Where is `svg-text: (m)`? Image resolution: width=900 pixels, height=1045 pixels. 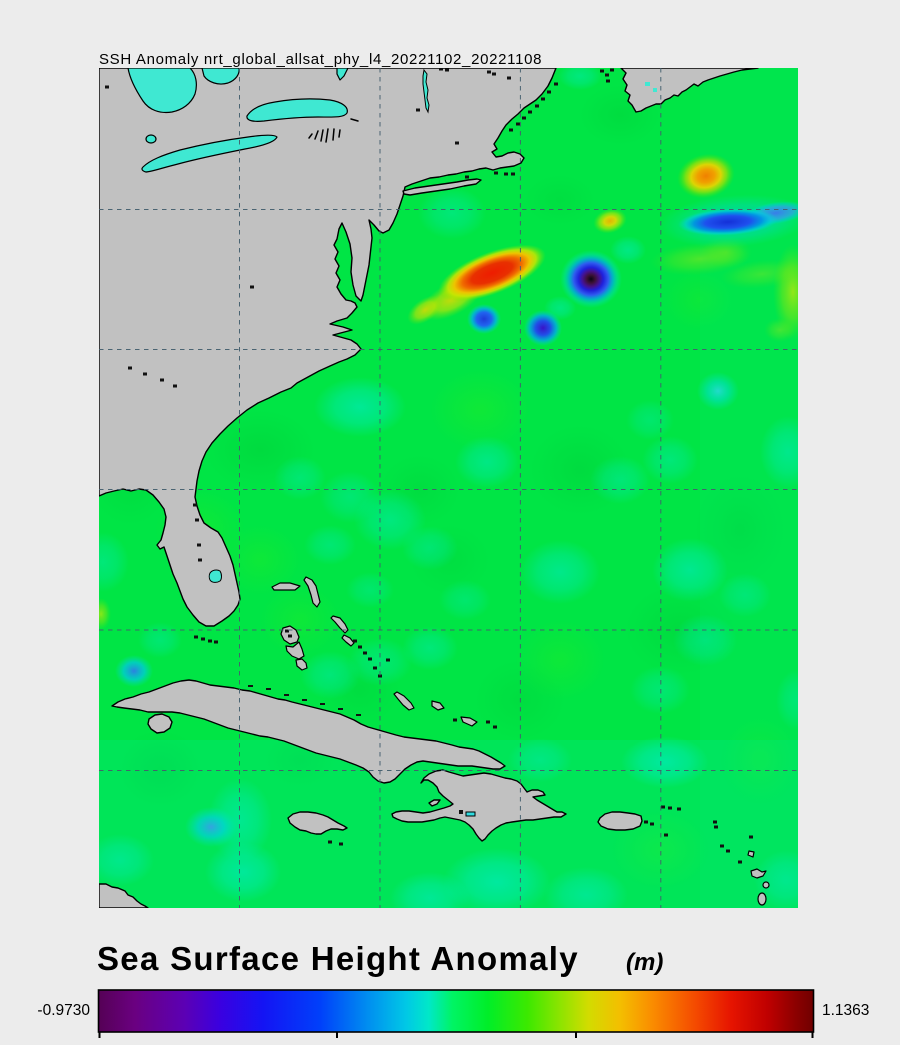
svg-text: (m) is located at coordinates (644, 962).